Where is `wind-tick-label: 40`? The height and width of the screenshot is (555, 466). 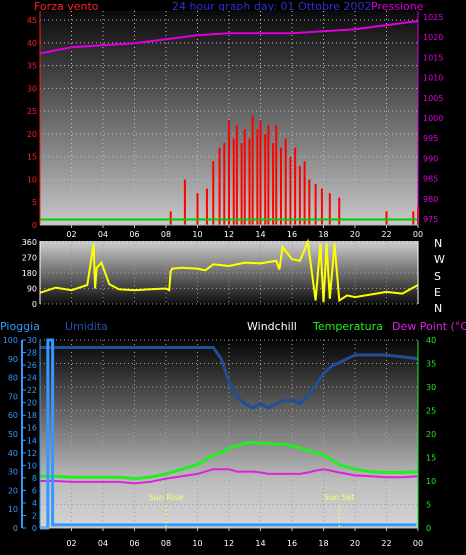 wind-tick-label: 40 is located at coordinates (32, 43).